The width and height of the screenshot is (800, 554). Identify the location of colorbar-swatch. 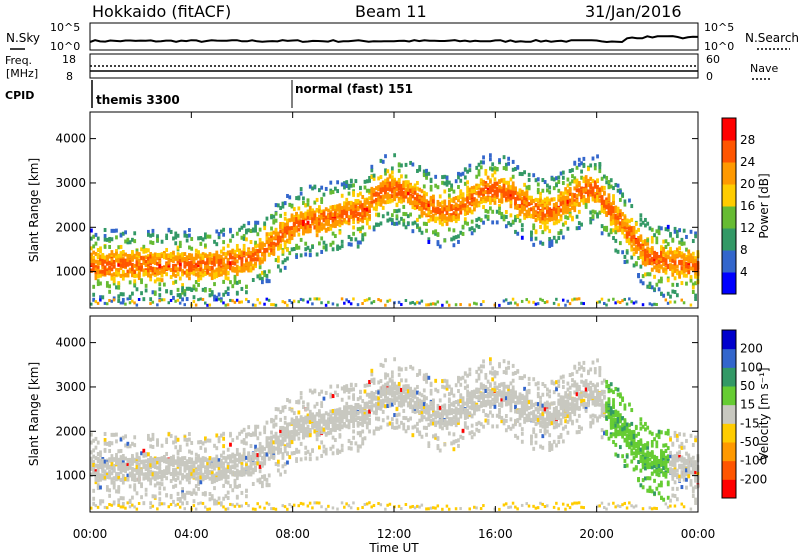
(729, 151).